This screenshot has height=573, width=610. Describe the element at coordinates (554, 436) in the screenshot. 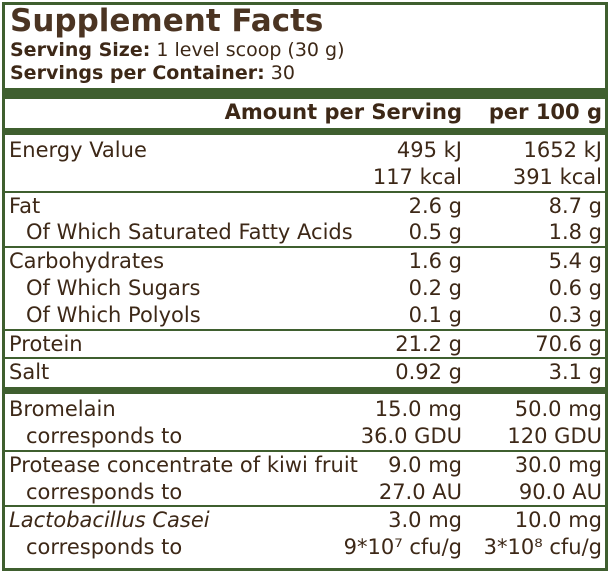

I see `per-100g: 120 GDU` at that location.